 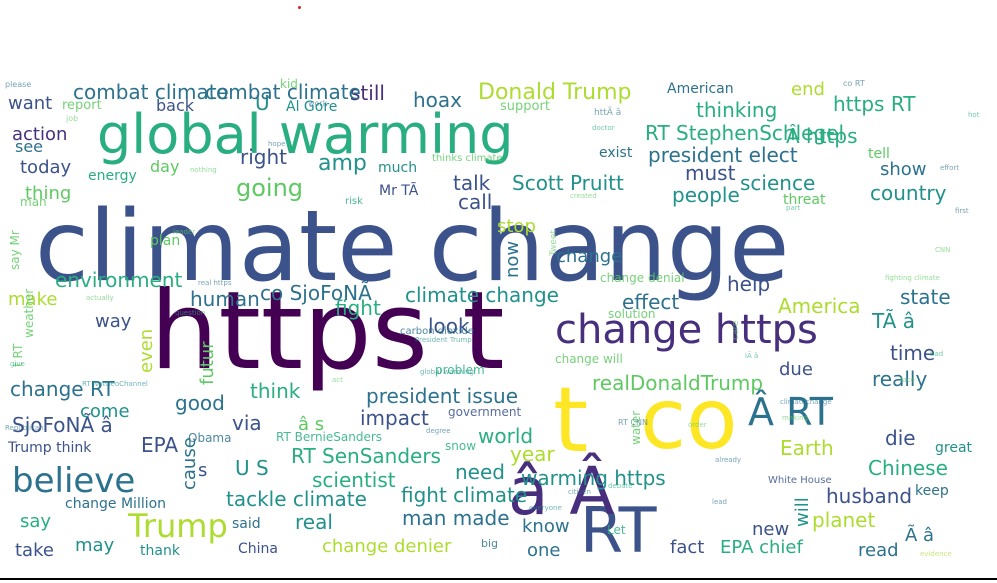 I want to click on cloud-word: doctor, so click(x=603, y=128).